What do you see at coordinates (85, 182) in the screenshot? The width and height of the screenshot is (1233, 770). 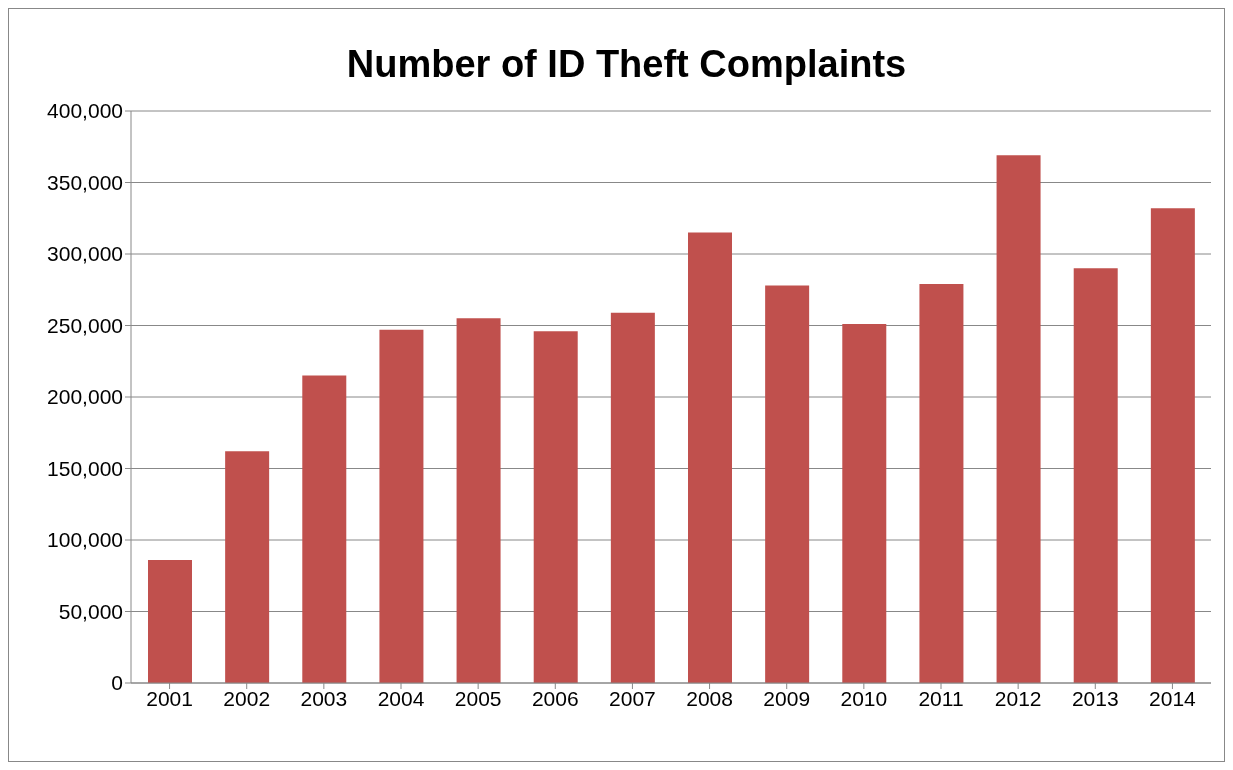 I see `y-tick-label: 350,000` at bounding box center [85, 182].